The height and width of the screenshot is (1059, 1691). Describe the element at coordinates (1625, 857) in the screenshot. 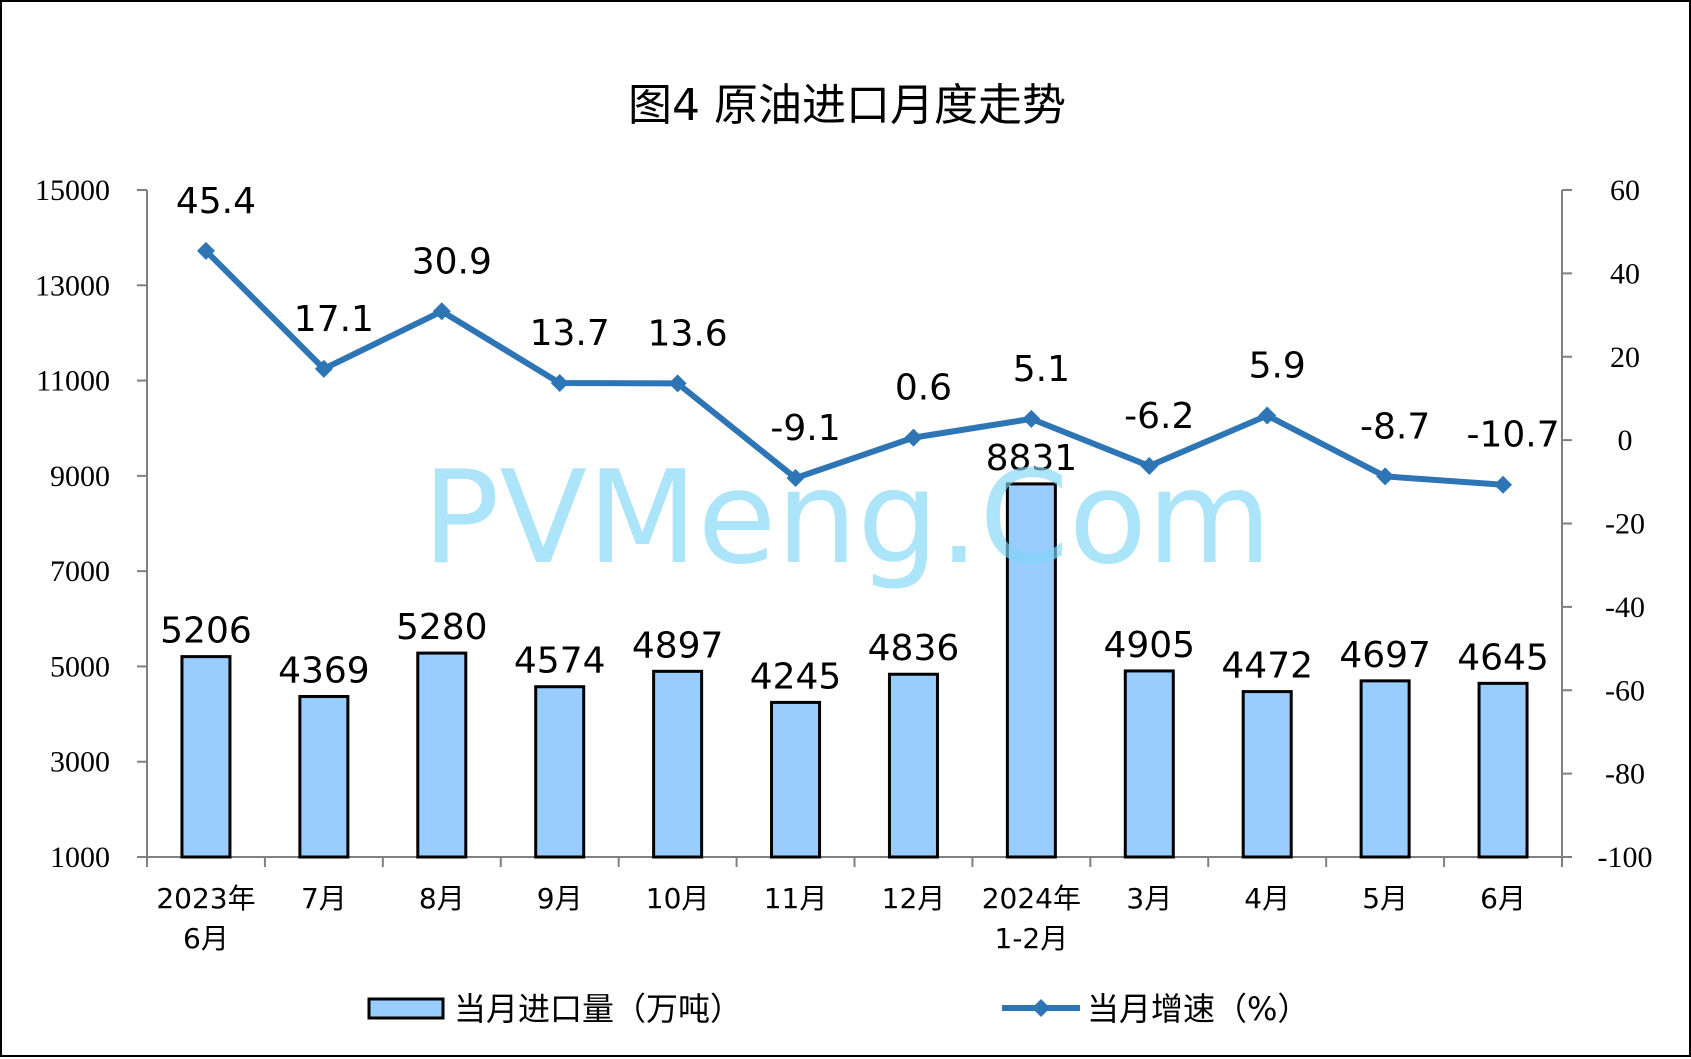

I see `right-tick-label: -100` at that location.